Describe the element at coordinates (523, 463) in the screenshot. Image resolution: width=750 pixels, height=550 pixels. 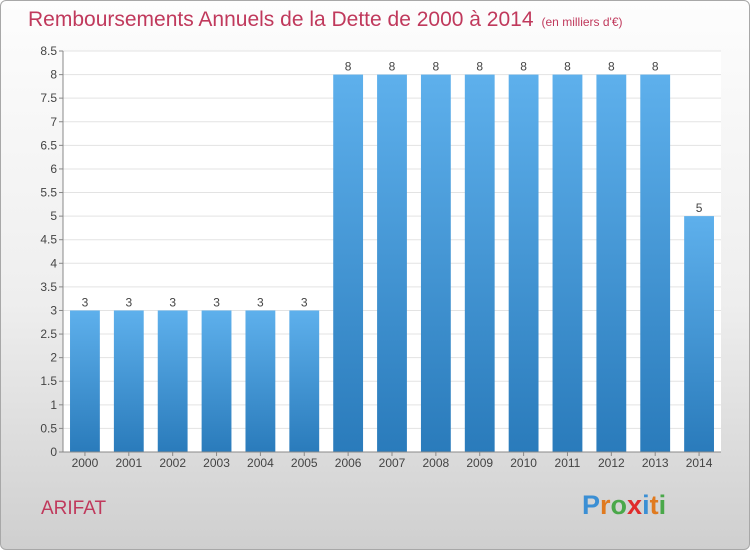
I see `x-tick-label: 2010` at that location.